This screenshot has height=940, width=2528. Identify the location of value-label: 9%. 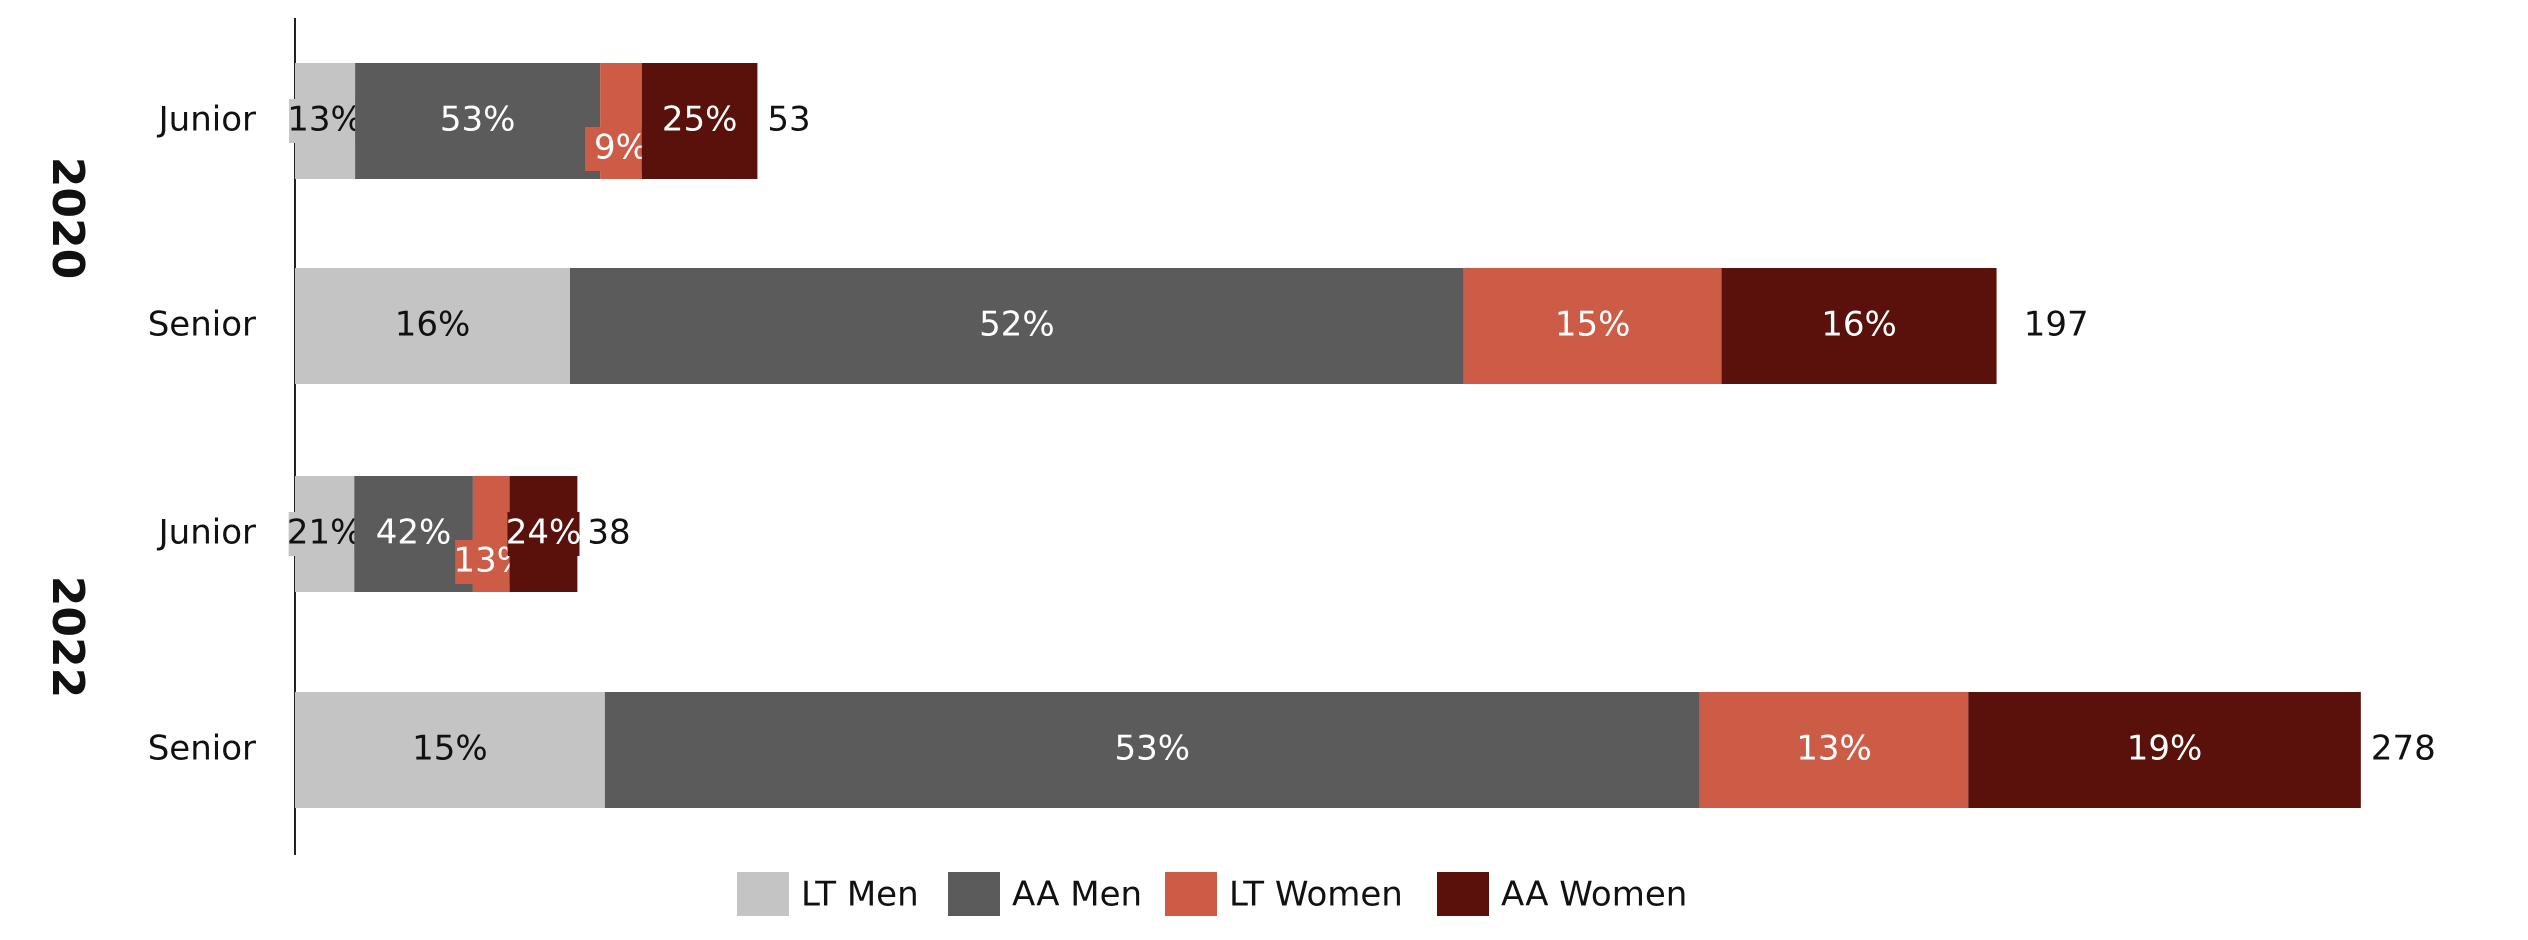
(621, 148).